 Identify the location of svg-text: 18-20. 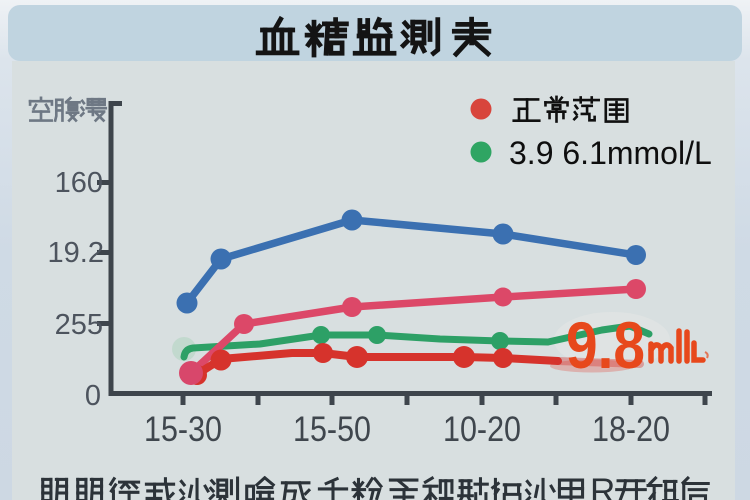
(631, 429).